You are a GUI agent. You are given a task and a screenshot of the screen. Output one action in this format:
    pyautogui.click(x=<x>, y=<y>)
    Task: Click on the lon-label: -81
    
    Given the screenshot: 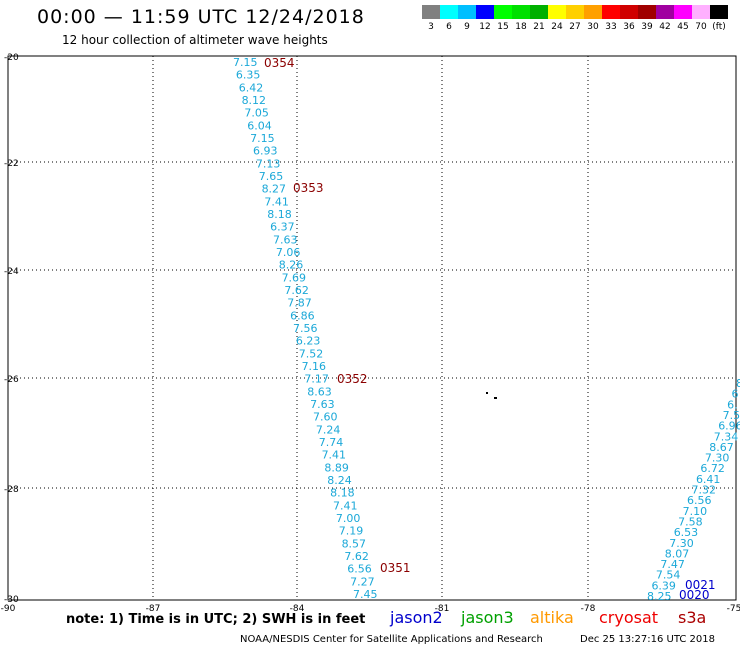 What is the action you would take?
    pyautogui.click(x=442, y=609)
    